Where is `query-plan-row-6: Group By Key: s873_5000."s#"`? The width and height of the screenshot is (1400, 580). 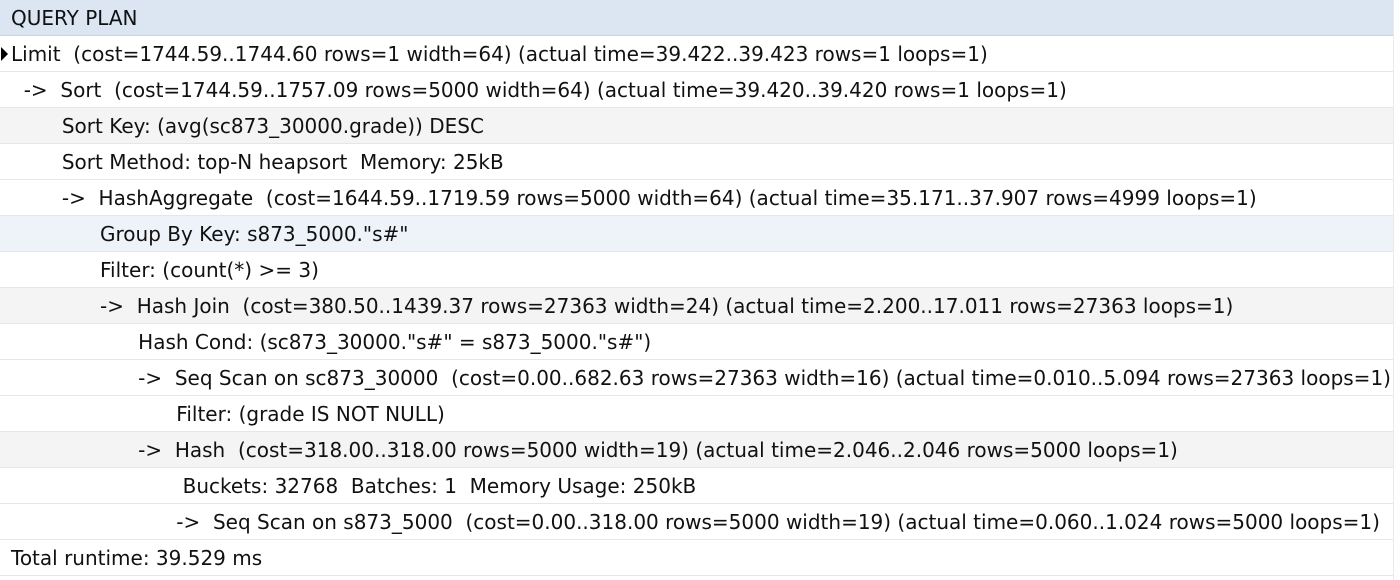 query-plan-row-6: Group By Key: s873_5000."s#" is located at coordinates (700, 234).